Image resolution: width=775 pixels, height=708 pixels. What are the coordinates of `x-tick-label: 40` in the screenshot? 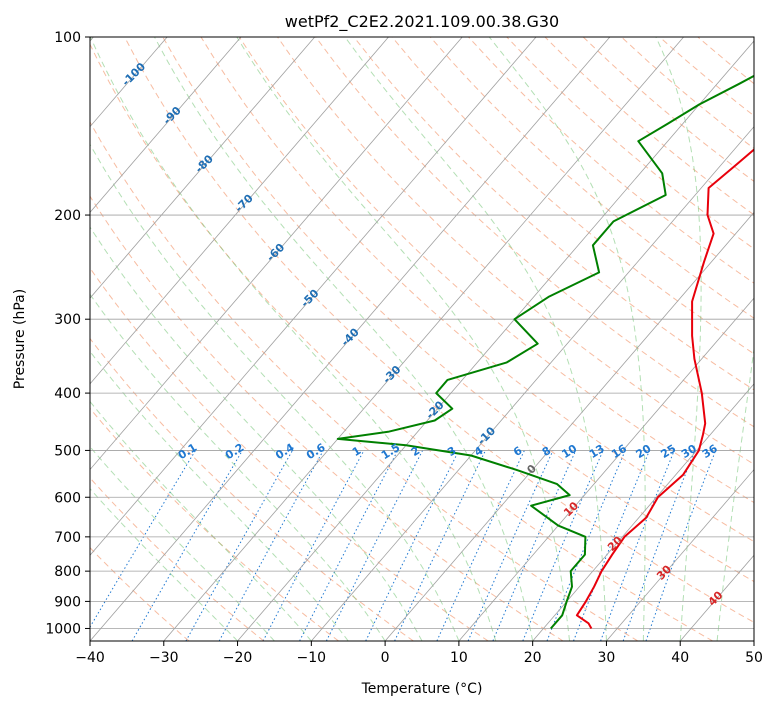 It's located at (680, 658).